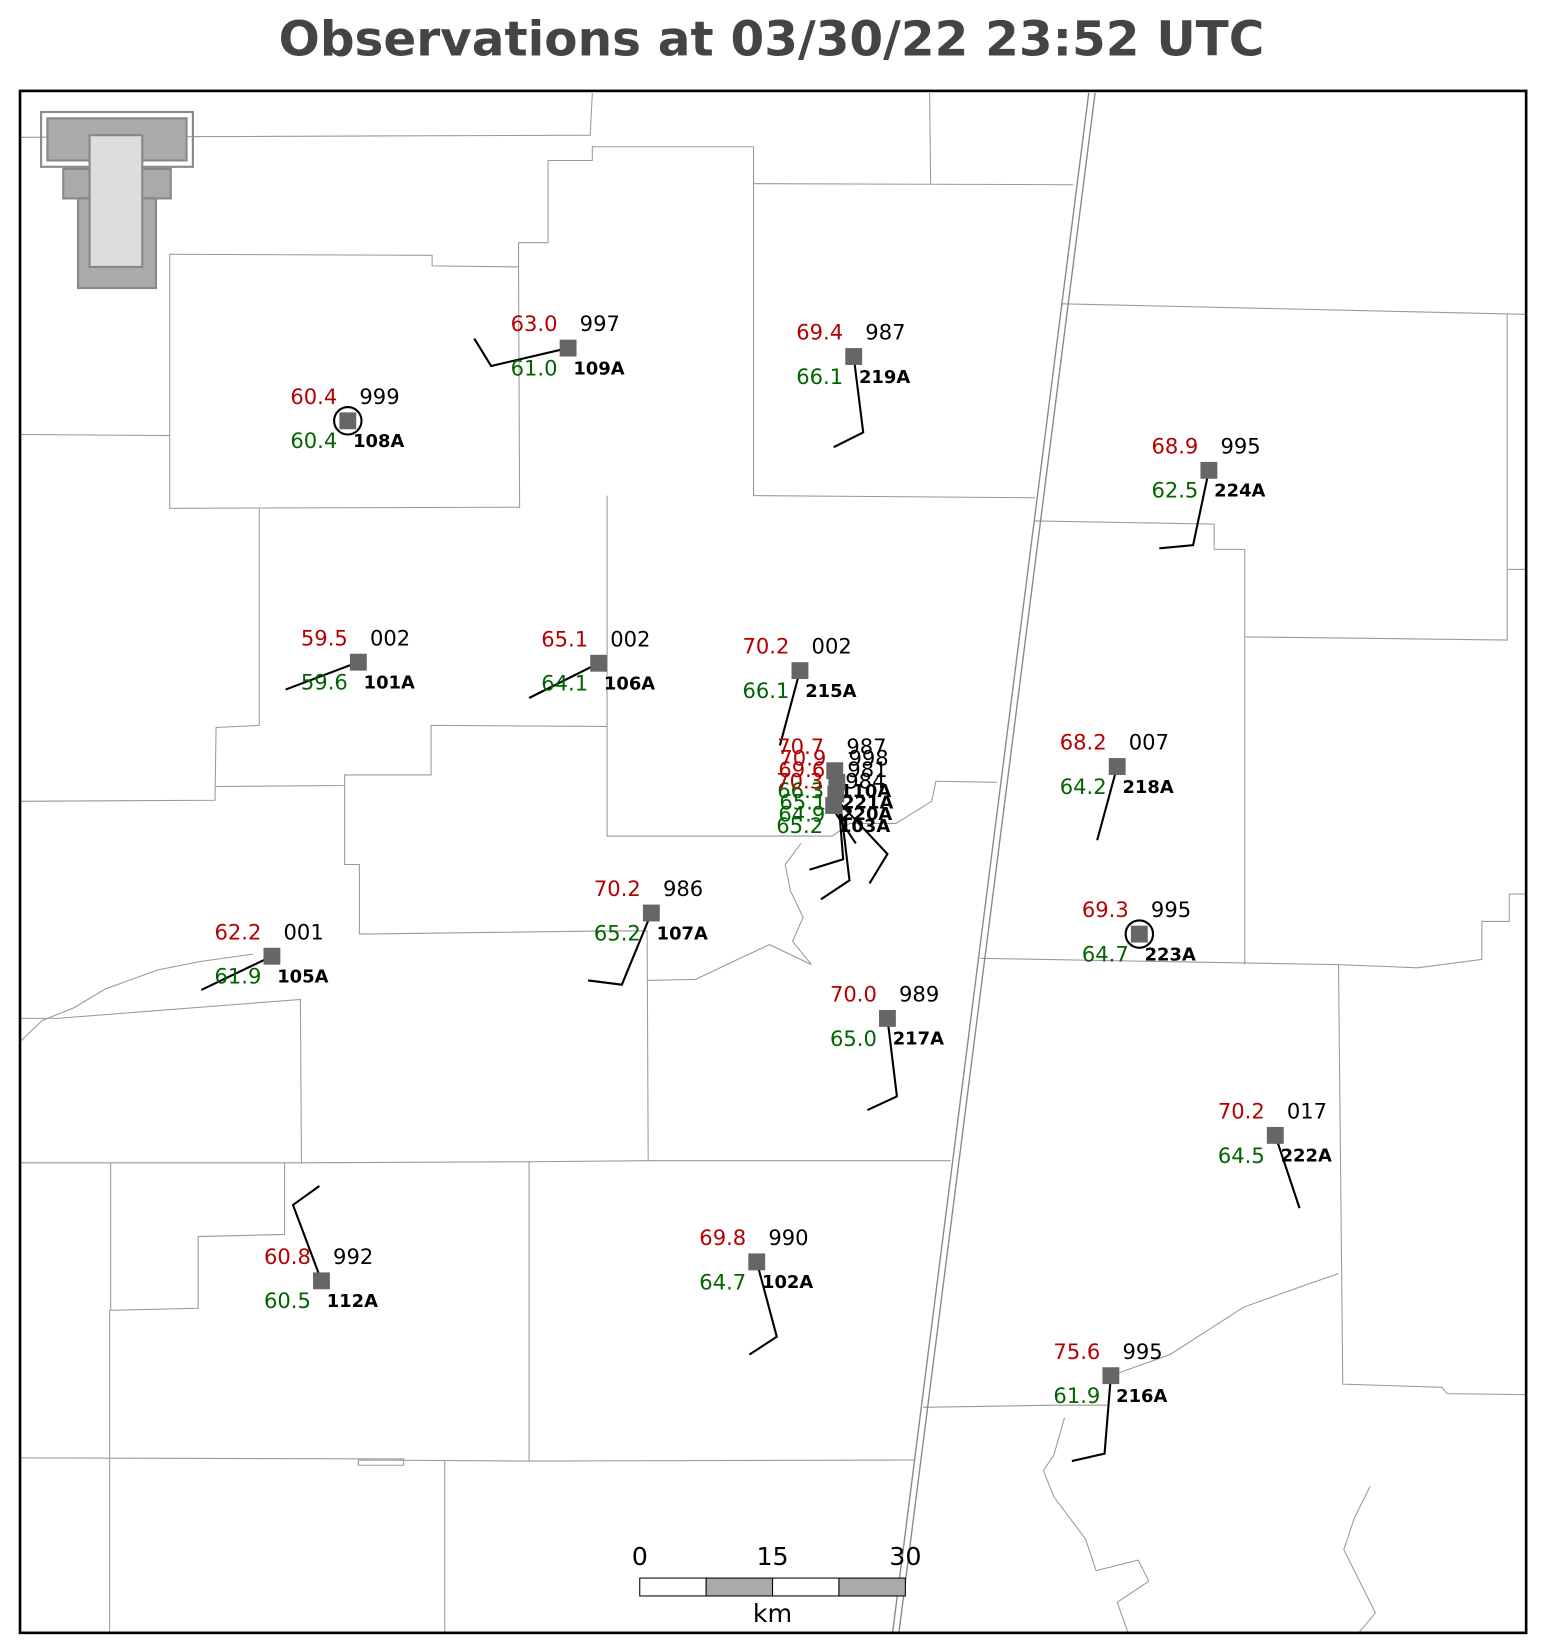  Describe the element at coordinates (853, 1038) in the screenshot. I see `dewpoint: 65.0` at that location.